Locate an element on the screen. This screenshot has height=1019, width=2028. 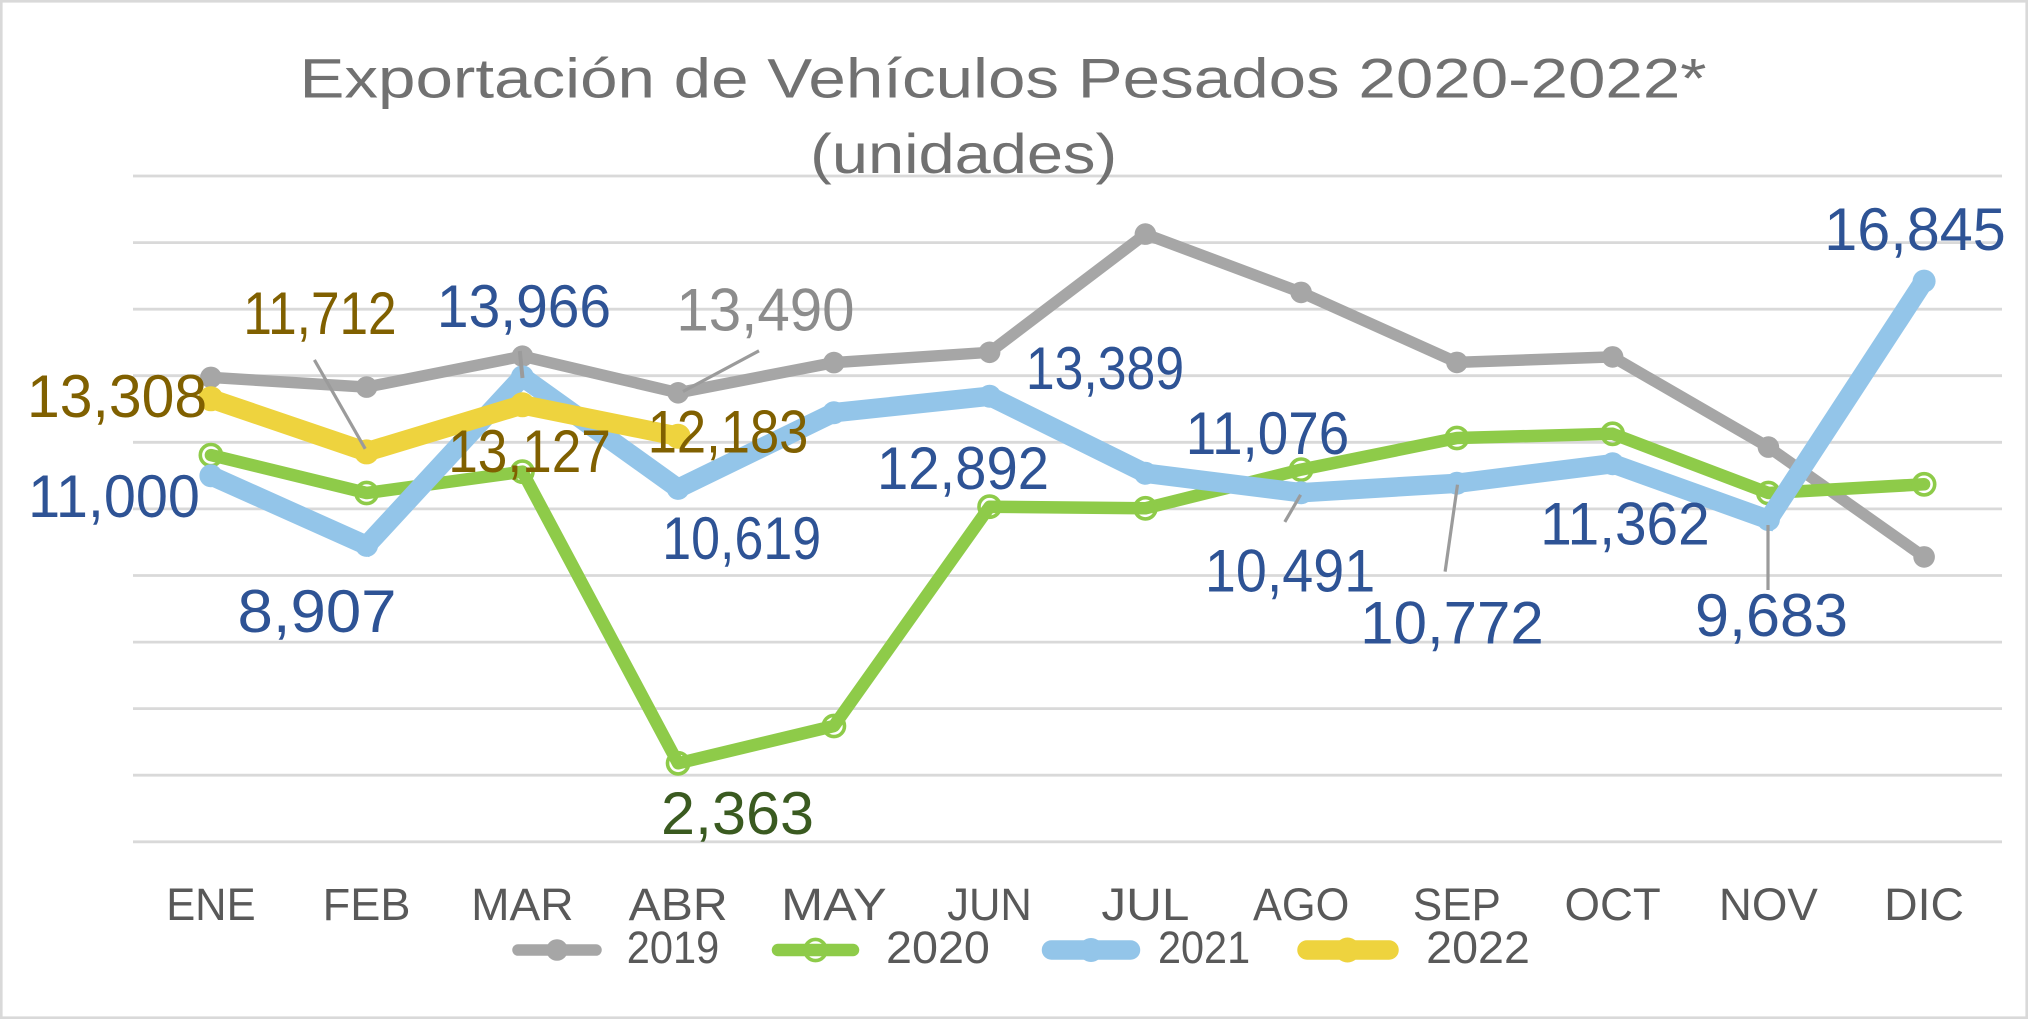
svg-text: 12,892 is located at coordinates (963, 468).